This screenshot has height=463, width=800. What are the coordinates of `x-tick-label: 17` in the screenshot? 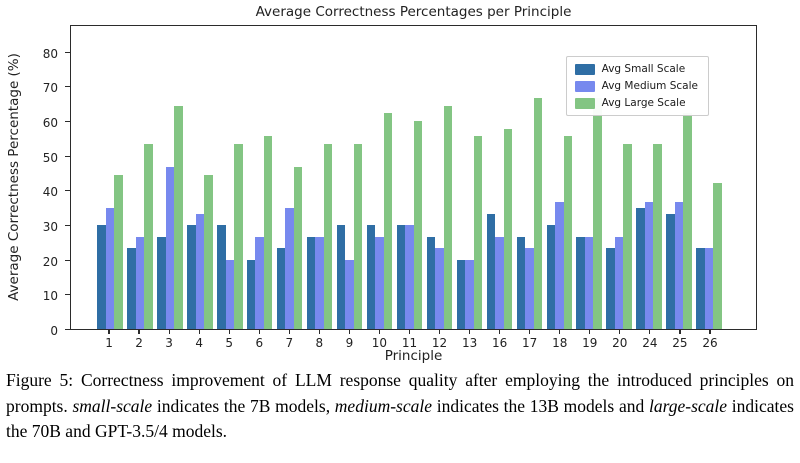 It's located at (530, 343).